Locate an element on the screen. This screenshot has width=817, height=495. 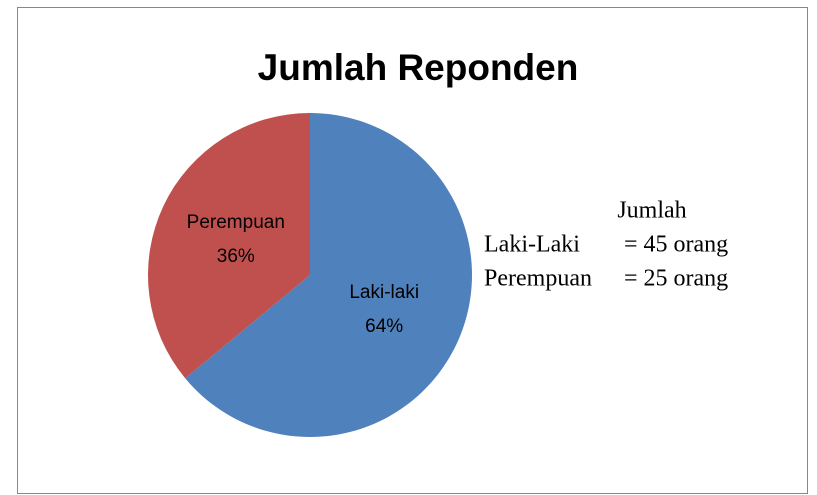
annotation-value: = 25 orang is located at coordinates (676, 279).